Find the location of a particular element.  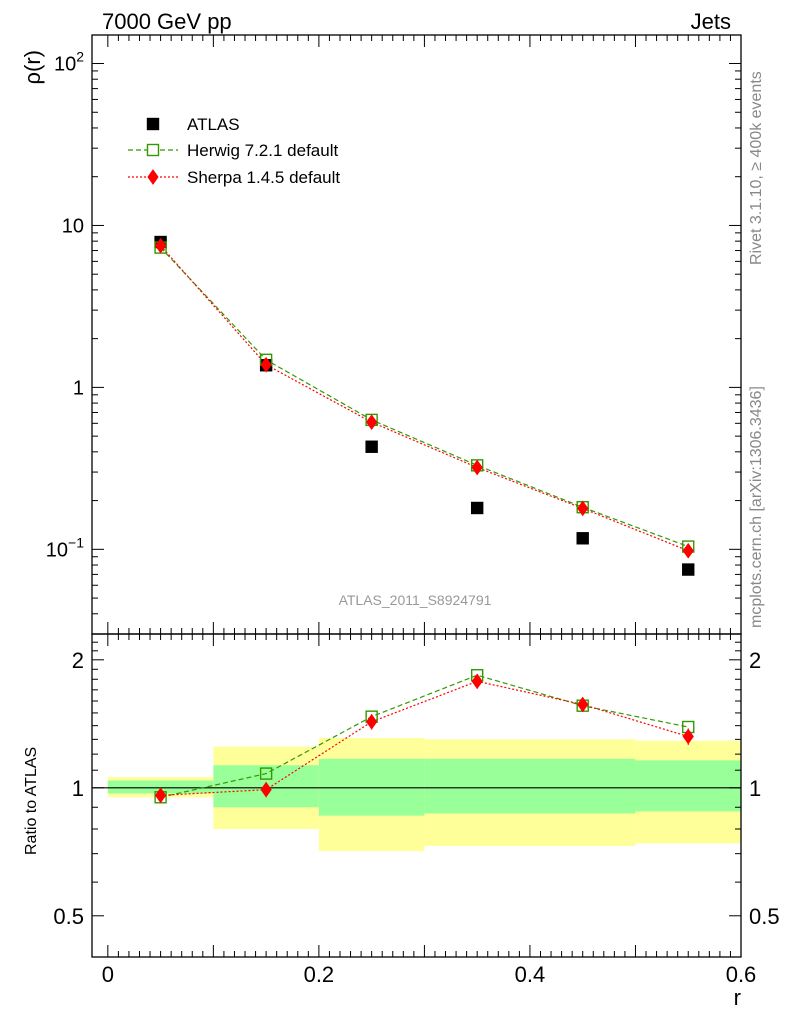

process-label: Jets is located at coordinates (711, 21).